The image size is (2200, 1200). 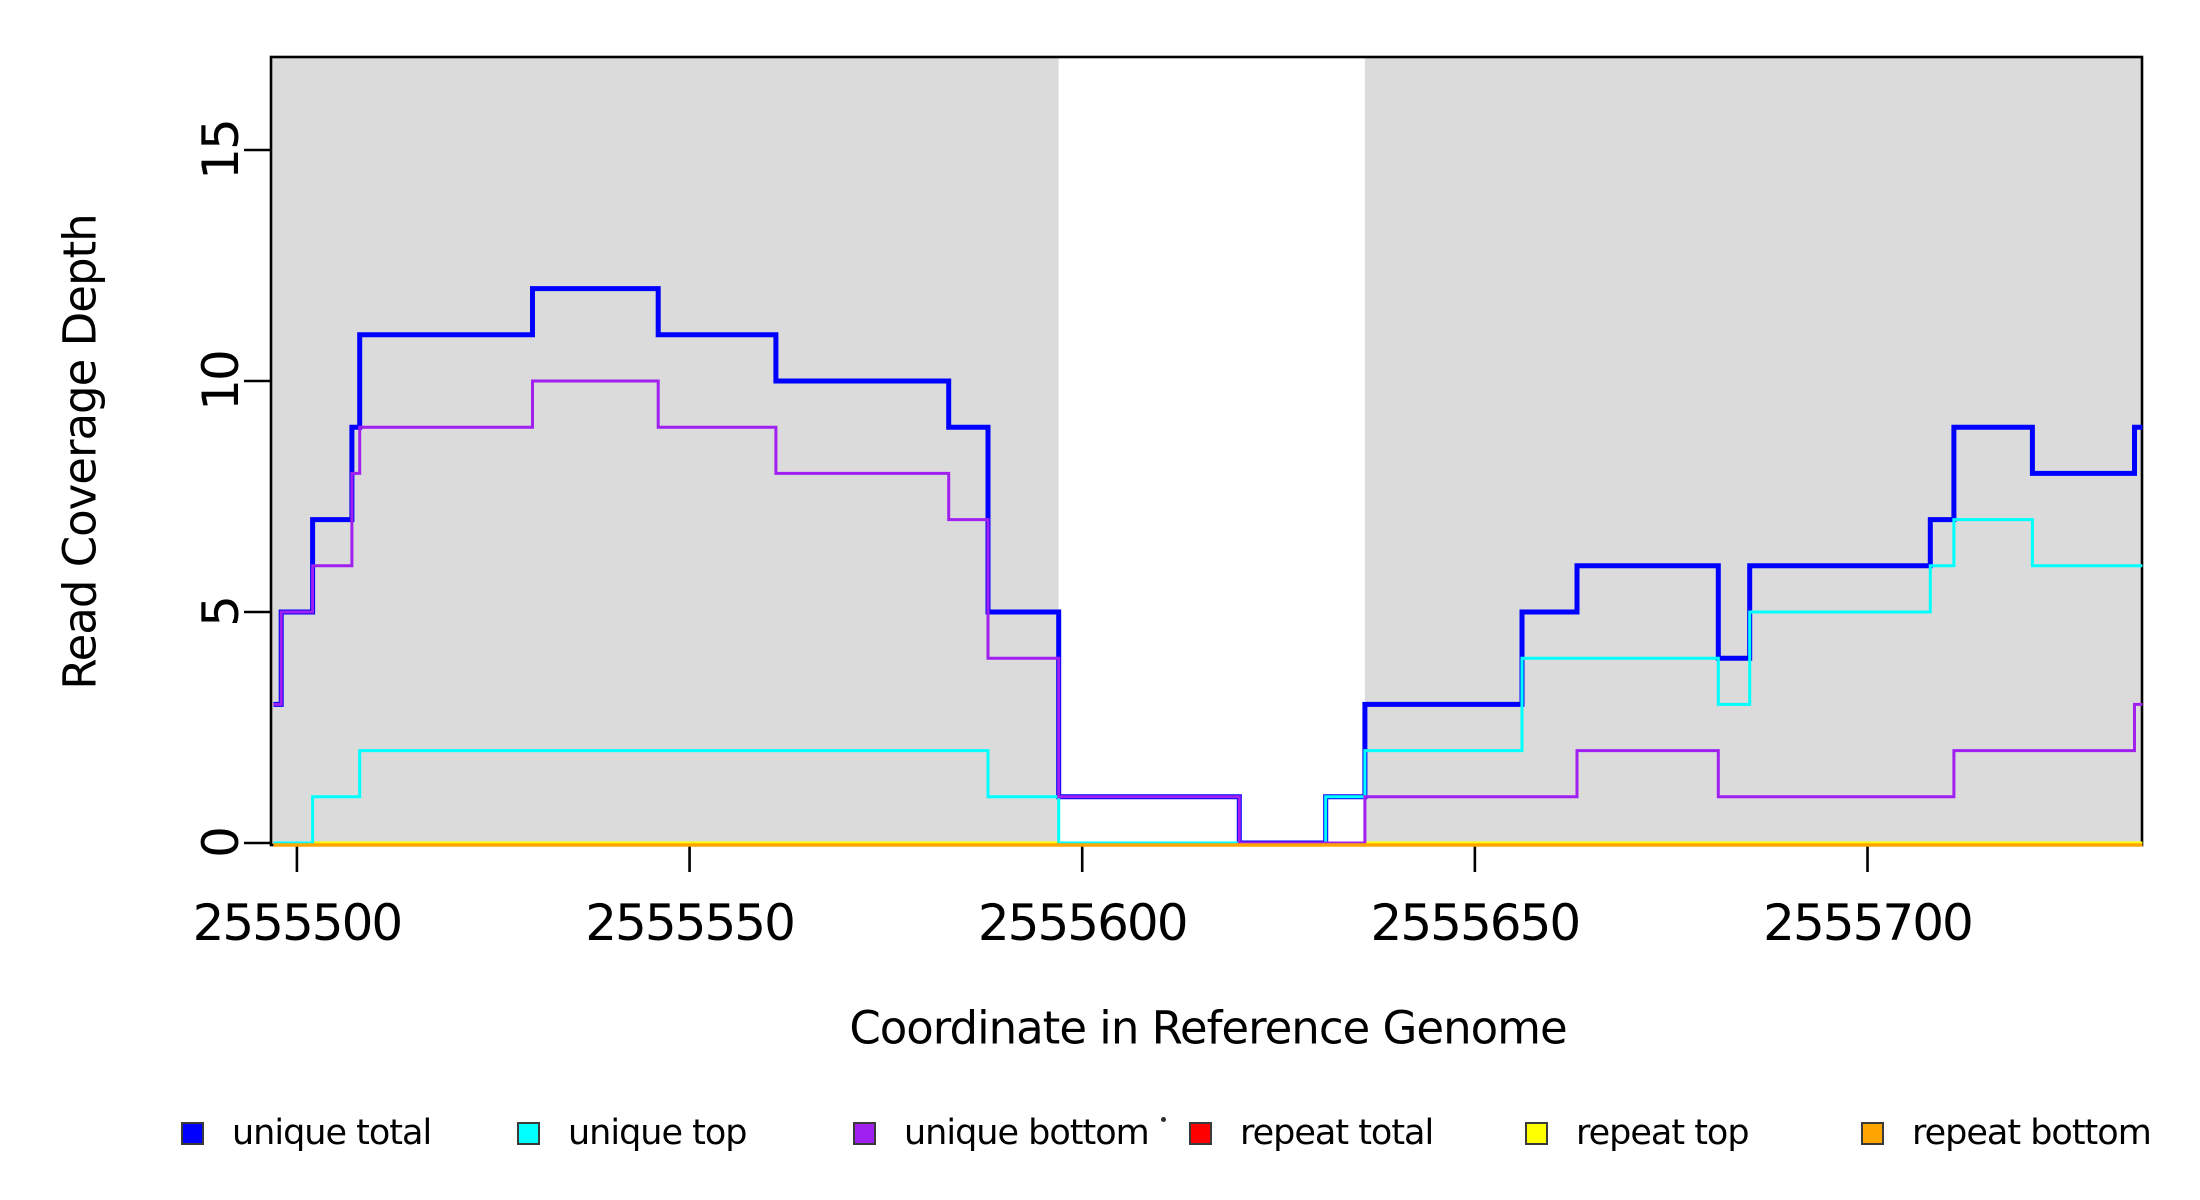 What do you see at coordinates (528, 1133) in the screenshot?
I see `legend-swatch-unique-top` at bounding box center [528, 1133].